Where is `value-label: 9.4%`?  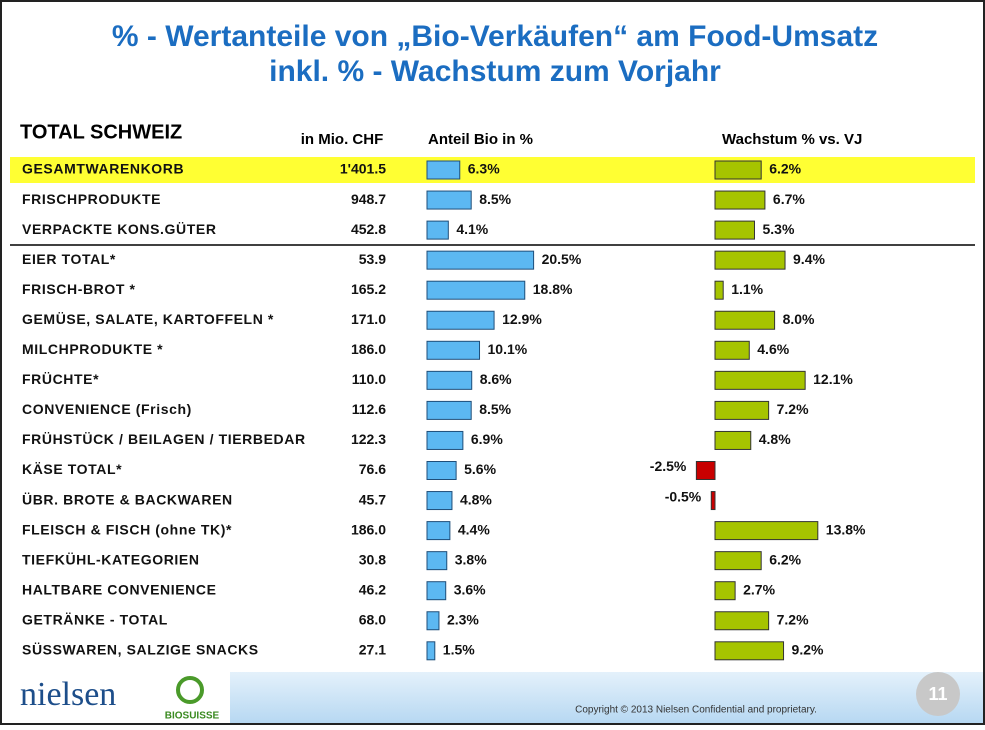
value-label: 9.4% is located at coordinates (809, 259).